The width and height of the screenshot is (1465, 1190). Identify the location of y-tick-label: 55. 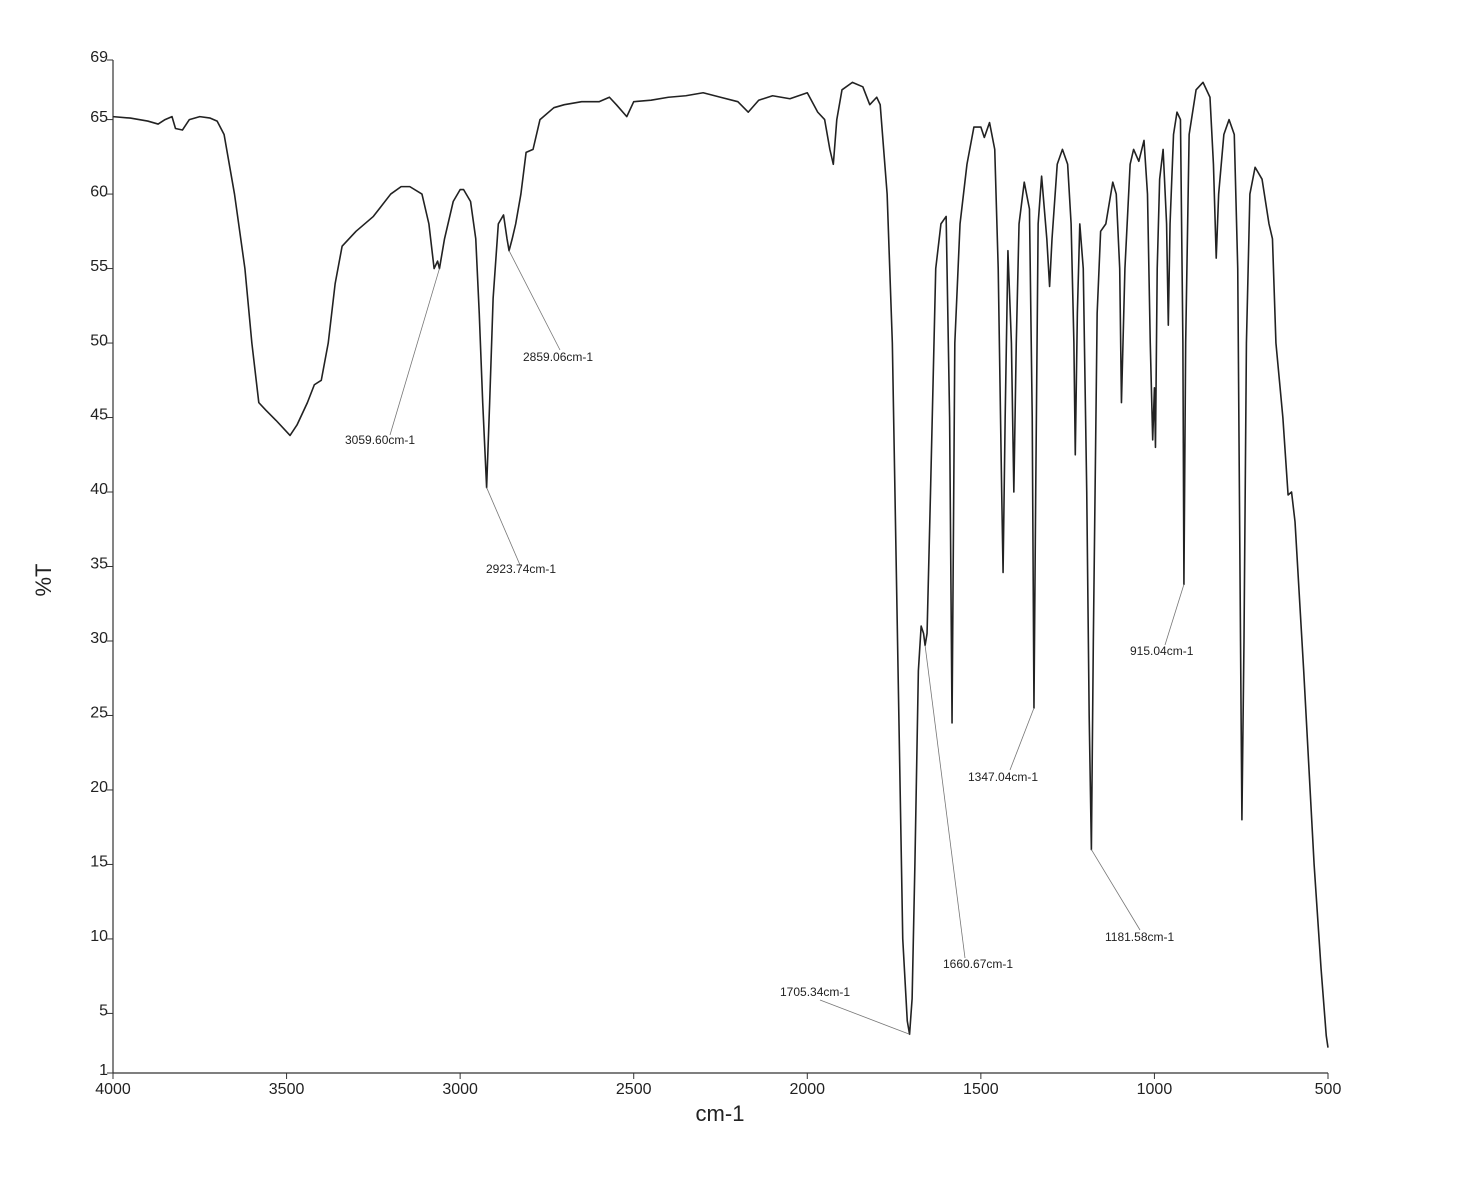
(99, 266).